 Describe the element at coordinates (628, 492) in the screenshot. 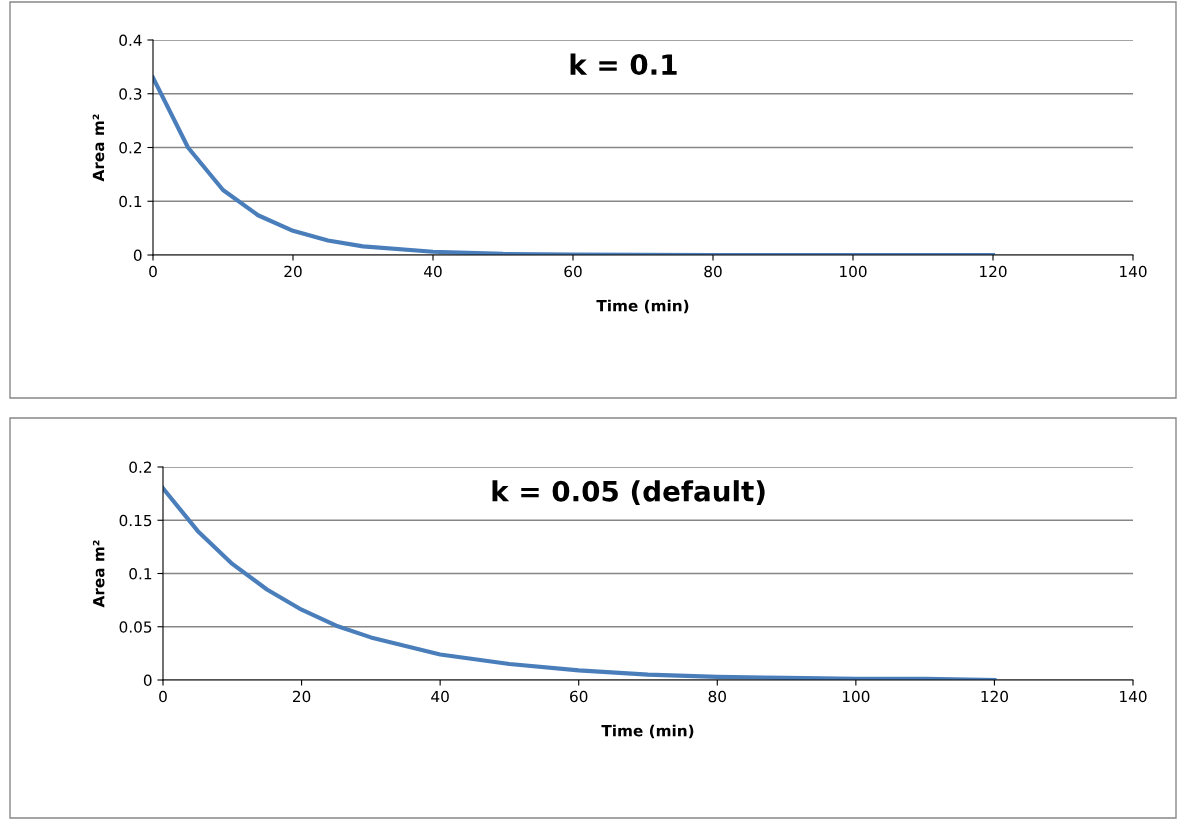

I see `chart-title: k = 0.05 (default)` at that location.